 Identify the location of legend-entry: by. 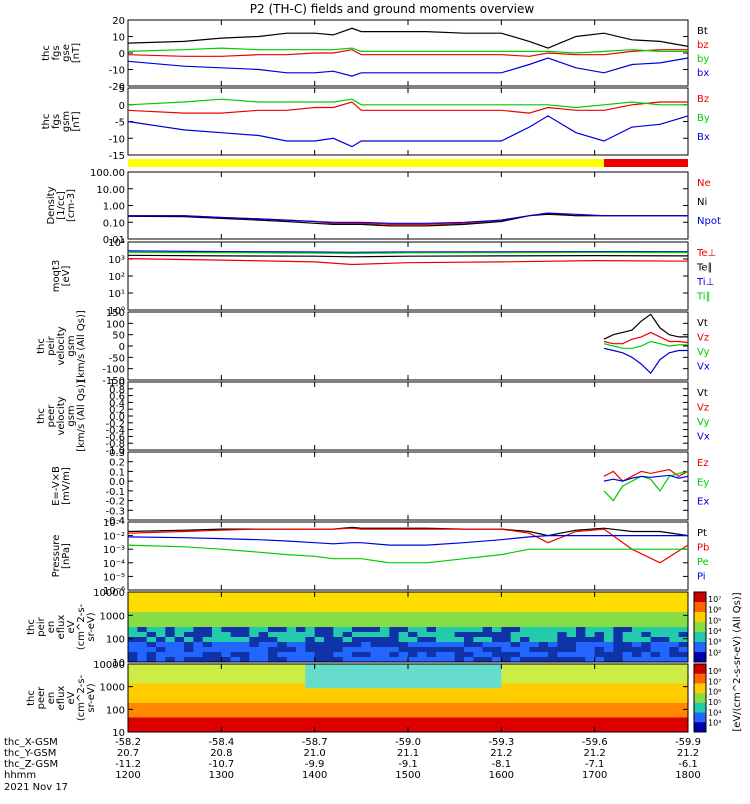
(703, 59).